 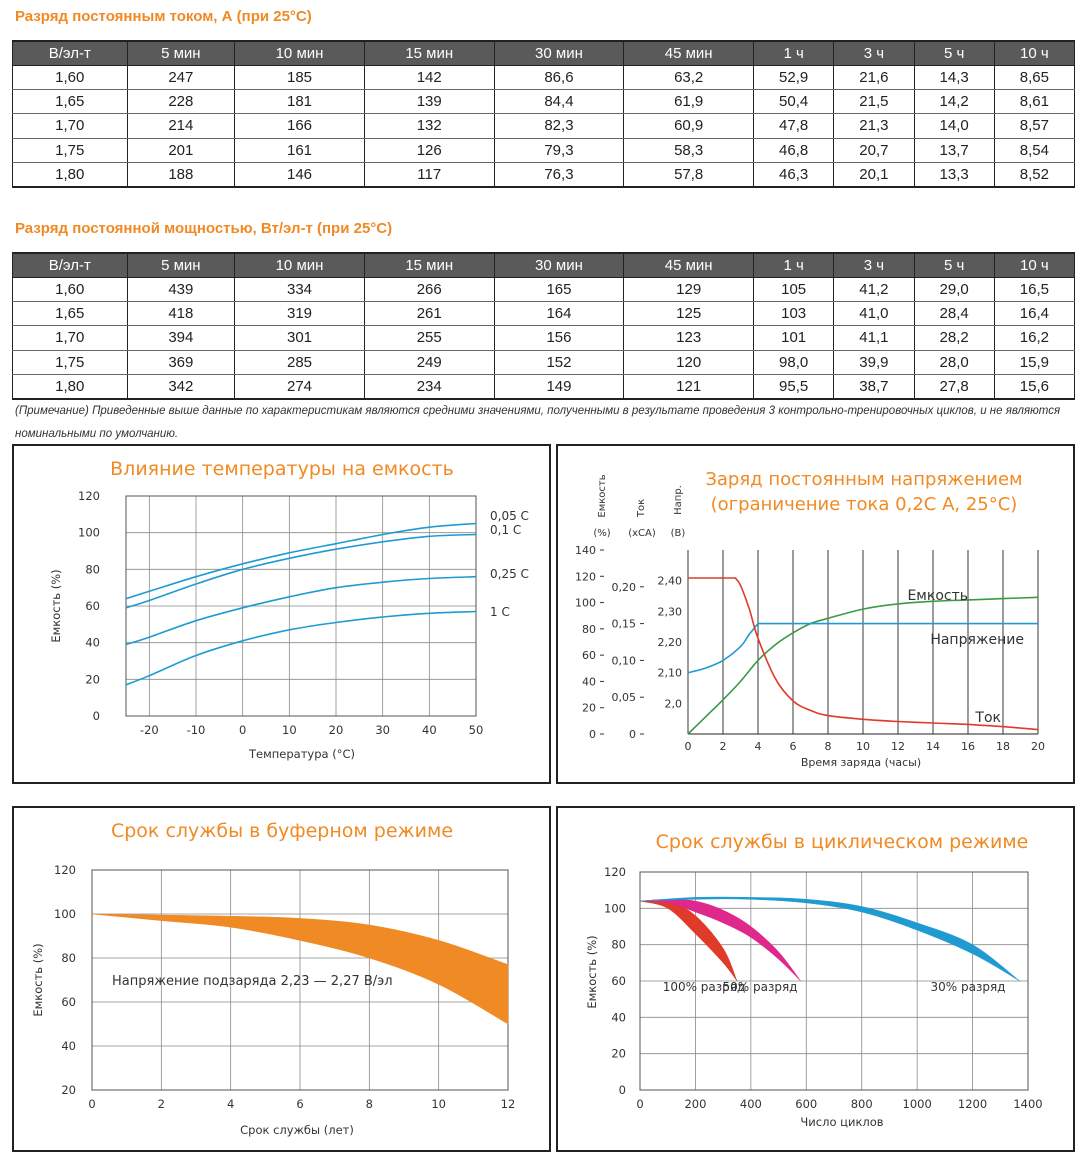 What do you see at coordinates (181, 151) in the screenshot?
I see `table-cell: 201` at bounding box center [181, 151].